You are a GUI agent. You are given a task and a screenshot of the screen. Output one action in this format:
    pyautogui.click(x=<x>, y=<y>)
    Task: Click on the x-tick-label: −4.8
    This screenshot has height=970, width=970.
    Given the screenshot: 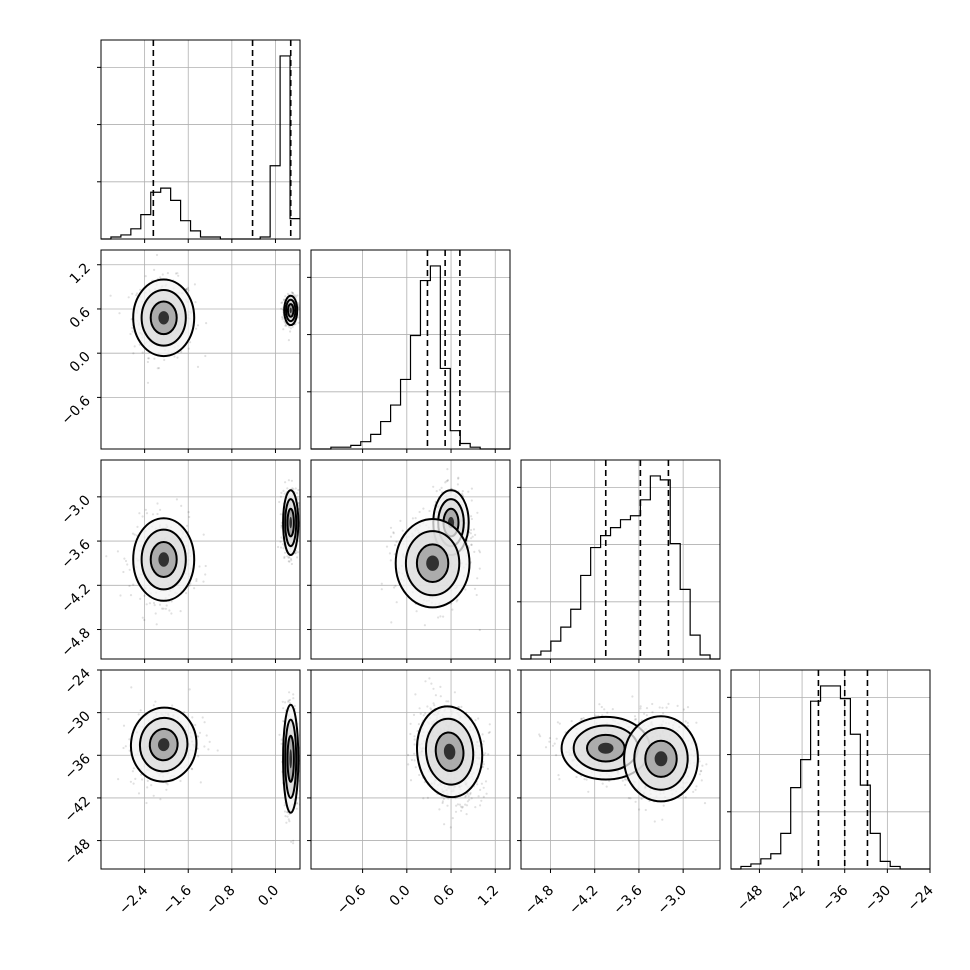 What is the action you would take?
    pyautogui.click(x=539, y=900)
    